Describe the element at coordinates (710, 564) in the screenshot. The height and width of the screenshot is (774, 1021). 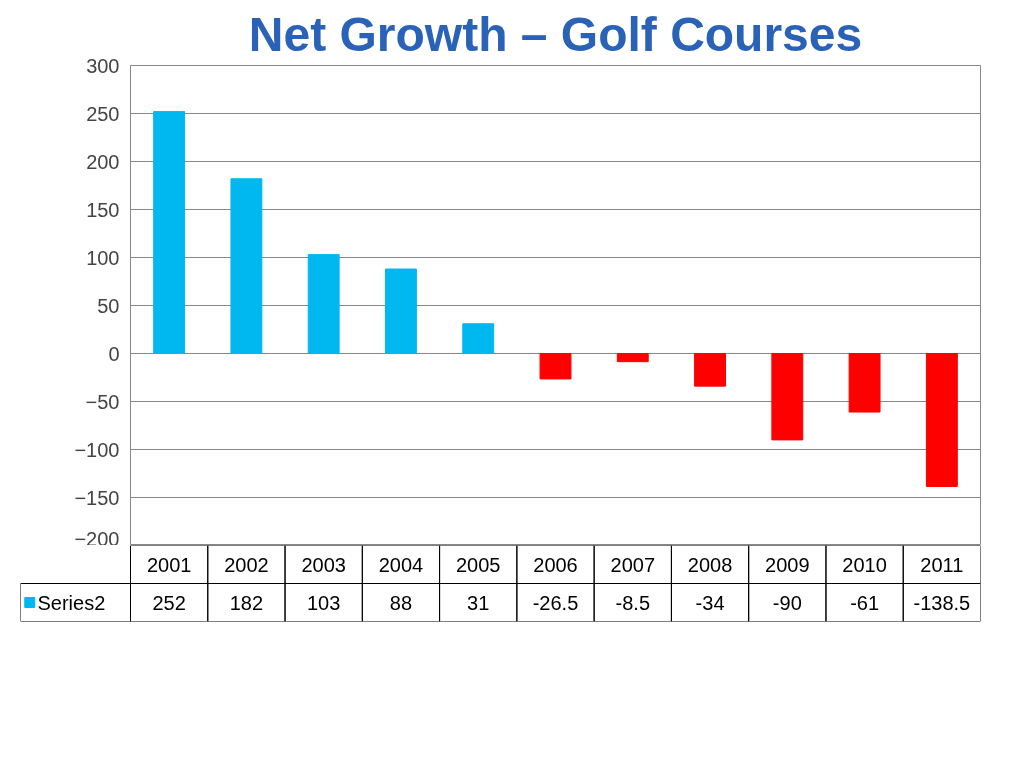
I see `x-tick-label: 2008` at that location.